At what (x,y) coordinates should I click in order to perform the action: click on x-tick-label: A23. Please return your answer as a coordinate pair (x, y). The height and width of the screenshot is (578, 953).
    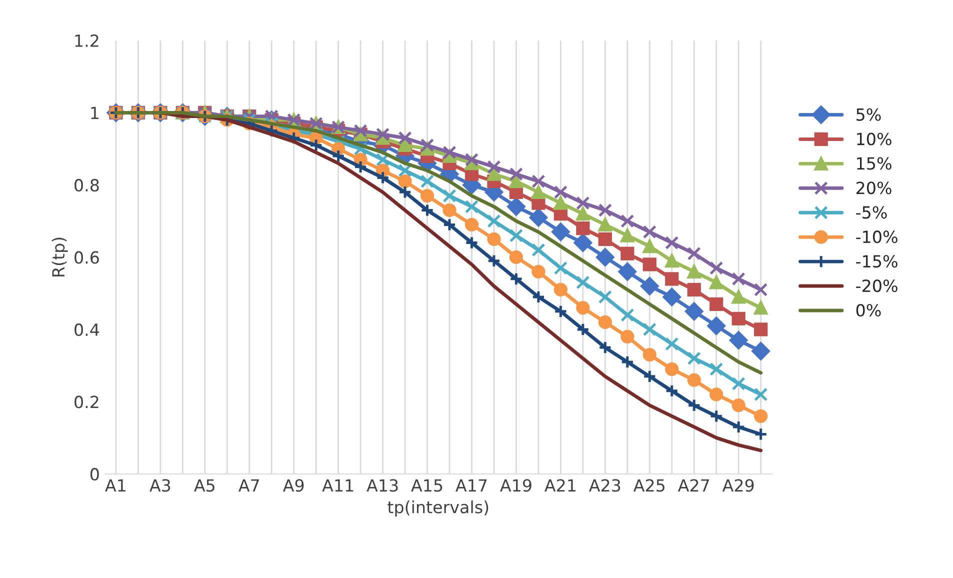
    Looking at the image, I should click on (604, 485).